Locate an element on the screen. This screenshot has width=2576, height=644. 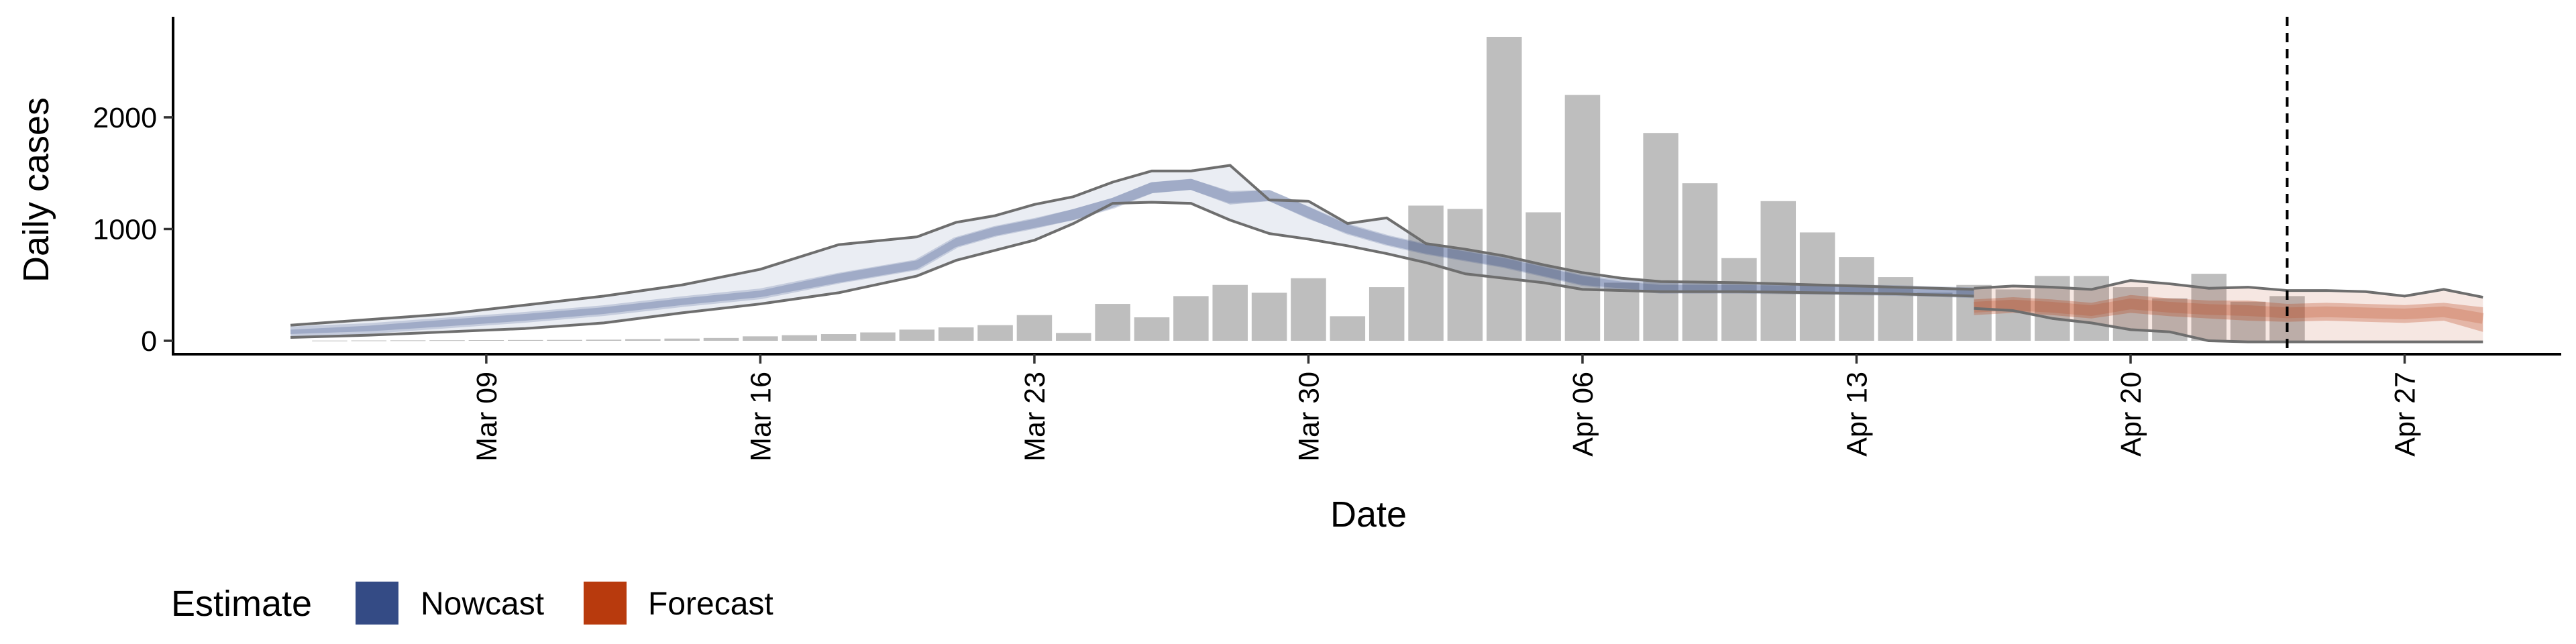
y-axis-title: Daily cases is located at coordinates (36, 189).